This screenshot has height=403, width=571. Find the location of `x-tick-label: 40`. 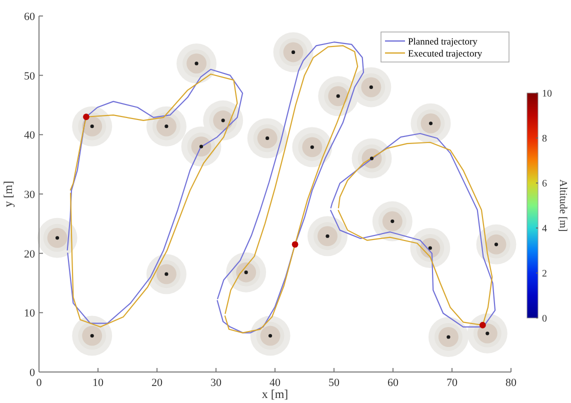

x-tick-label: 40 is located at coordinates (275, 383).